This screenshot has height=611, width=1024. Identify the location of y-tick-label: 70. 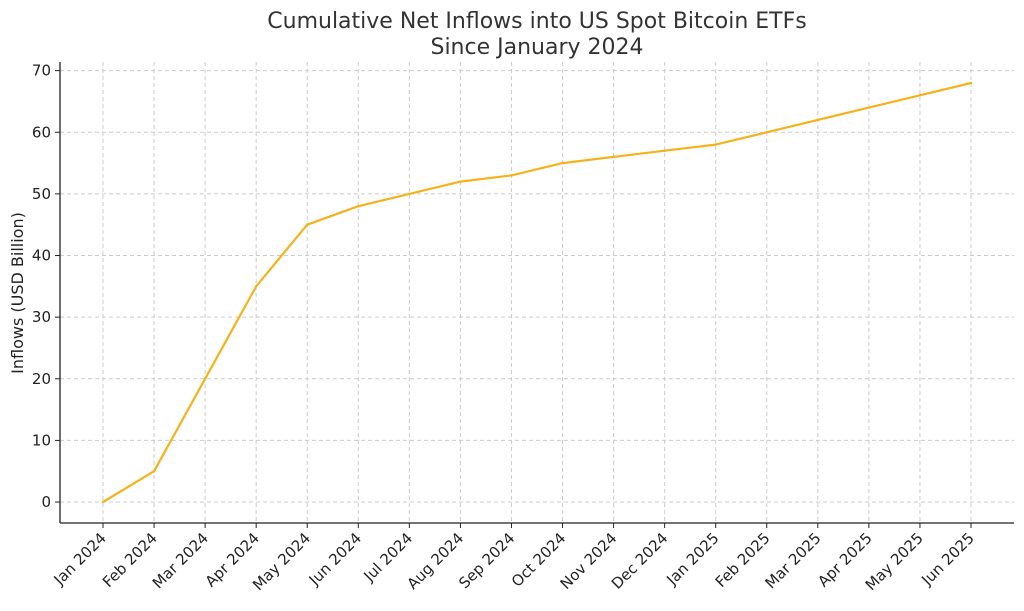
(41, 71).